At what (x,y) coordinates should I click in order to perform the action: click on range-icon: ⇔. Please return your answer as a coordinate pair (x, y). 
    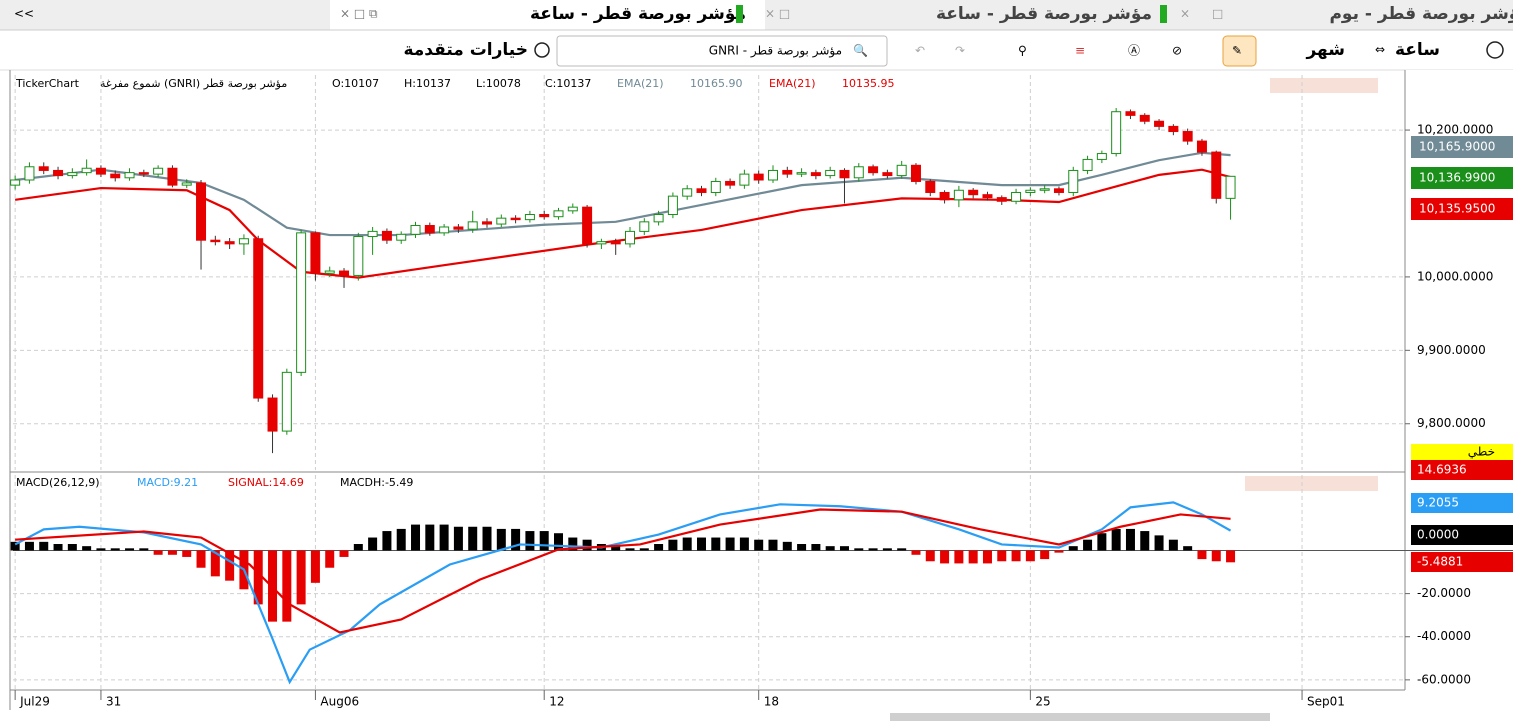
    Looking at the image, I should click on (1380, 50).